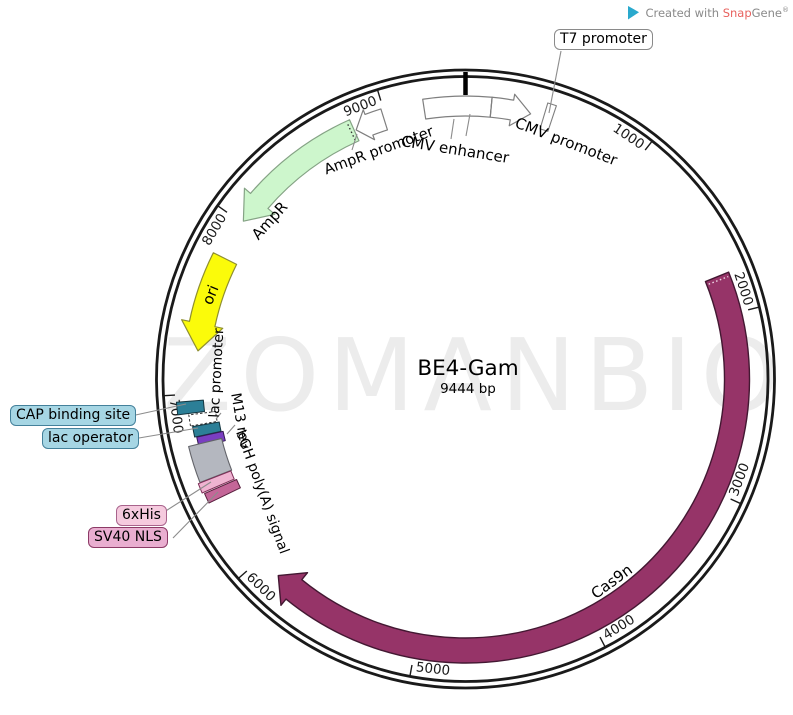 This screenshot has height=715, width=793. I want to click on feature-label-bgh-polya: bGH poly(A) signal, so click(262, 492).